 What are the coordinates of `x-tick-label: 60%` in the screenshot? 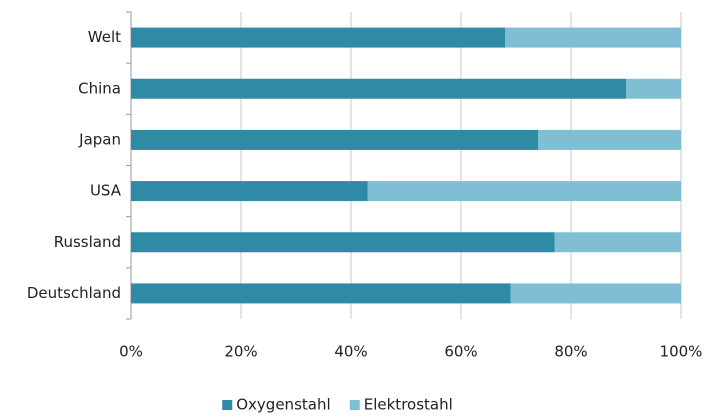 It's located at (460, 352).